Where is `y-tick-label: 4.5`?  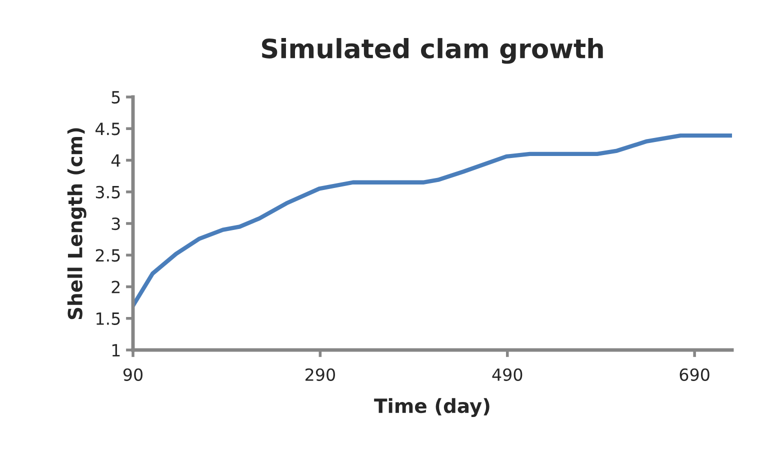
y-tick-label: 4.5 is located at coordinates (108, 129).